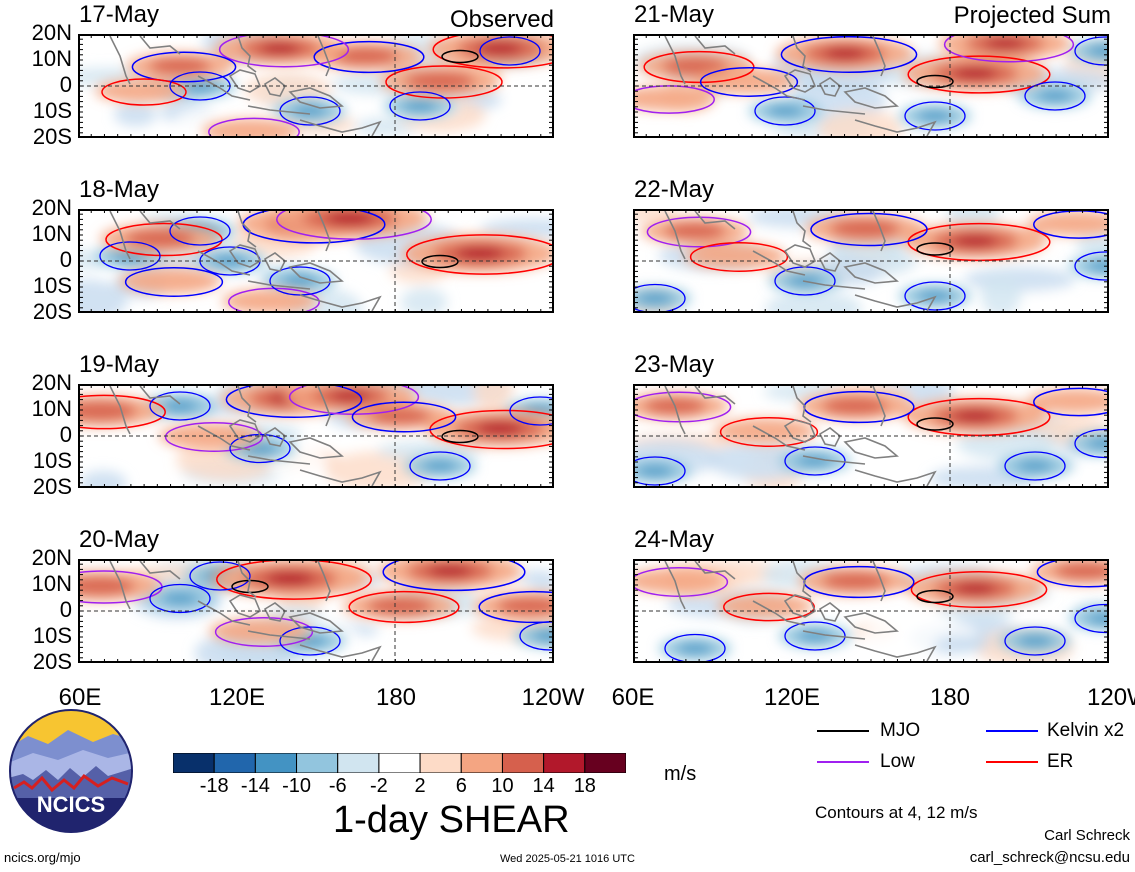  Describe the element at coordinates (420, 786) in the screenshot. I see `colorbar-tick-label: 2` at that location.